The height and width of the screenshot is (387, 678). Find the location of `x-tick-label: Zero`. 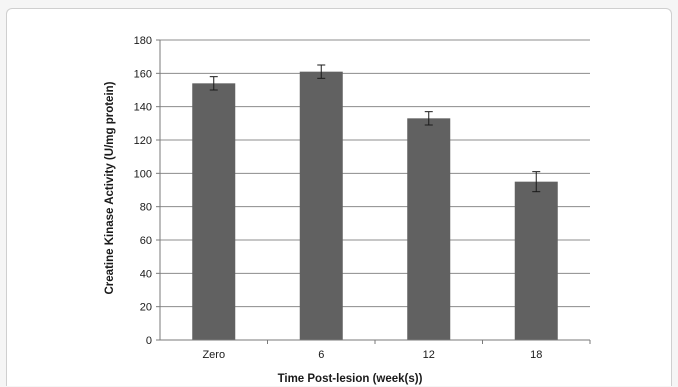

x-tick-label: Zero is located at coordinates (213, 355).